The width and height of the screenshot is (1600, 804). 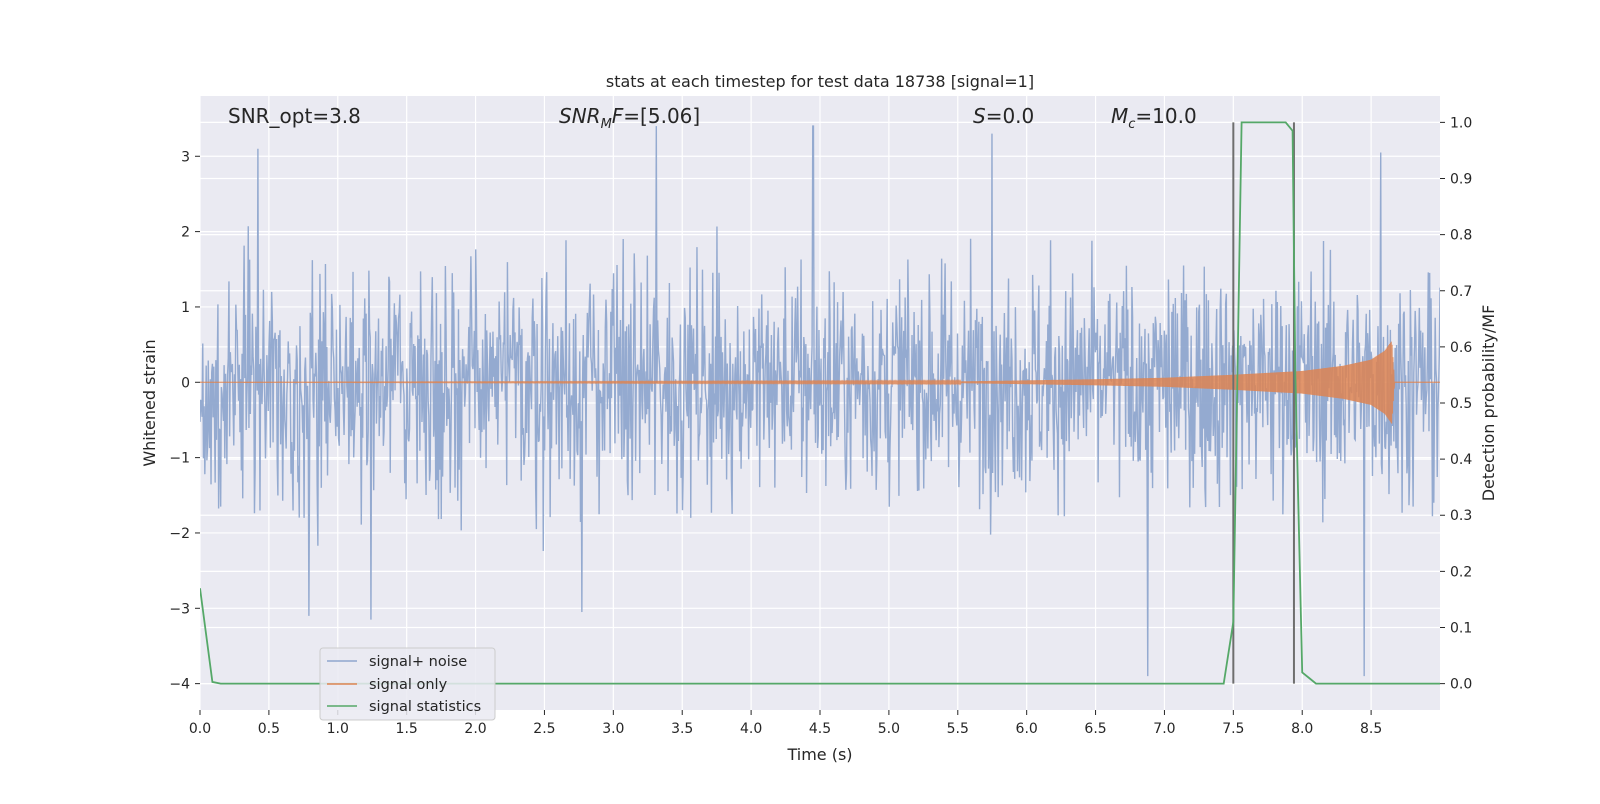 What do you see at coordinates (889, 729) in the screenshot?
I see `x-tick-label: 5.0` at bounding box center [889, 729].